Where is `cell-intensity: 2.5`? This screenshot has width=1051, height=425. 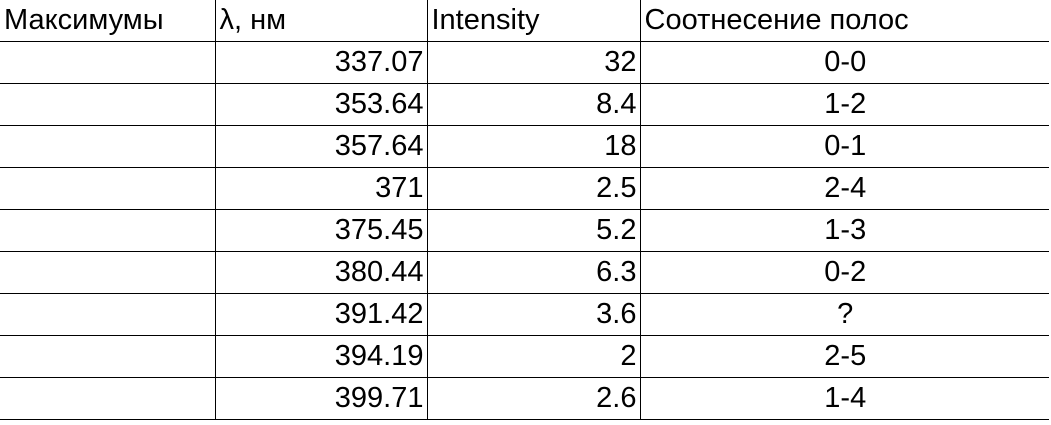
cell-intensity: 2.5 is located at coordinates (533, 188).